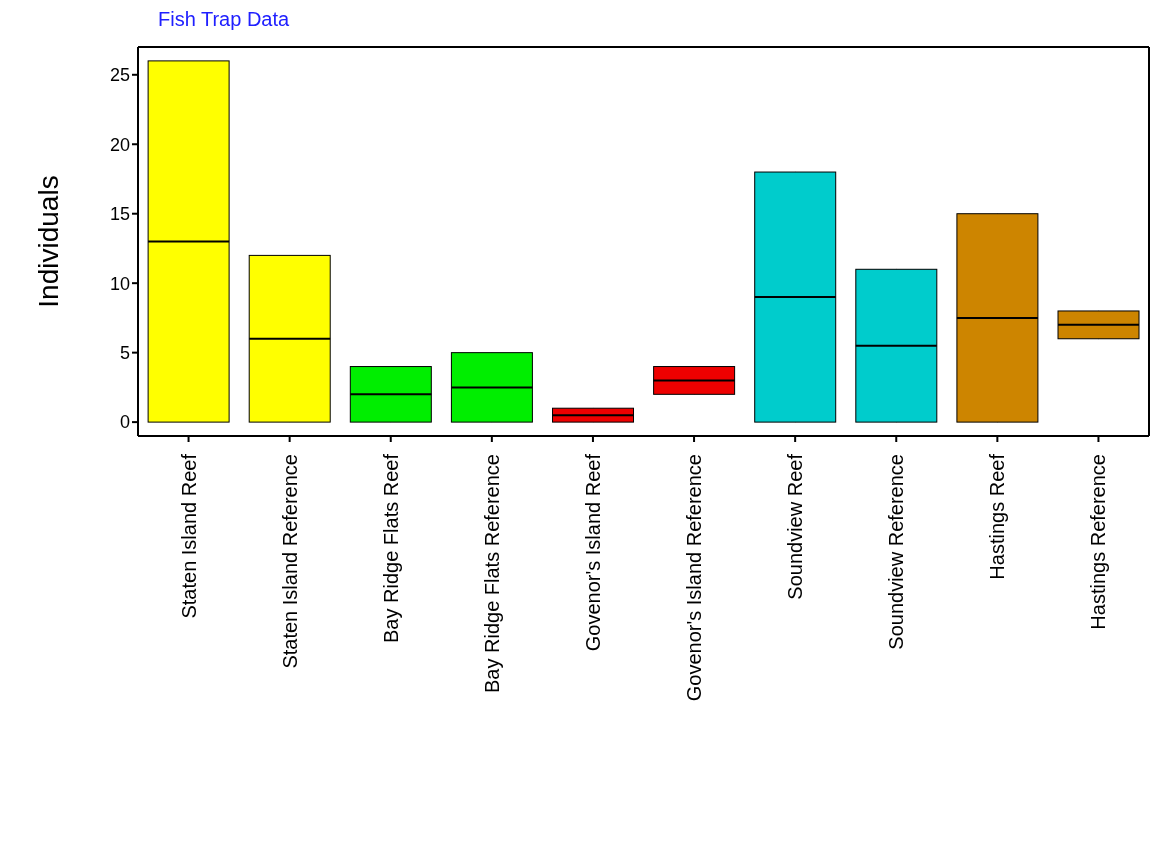 This screenshot has height=847, width=1166. Describe the element at coordinates (694, 578) in the screenshot. I see `x-tick-label: Govenor's Island Reference` at that location.